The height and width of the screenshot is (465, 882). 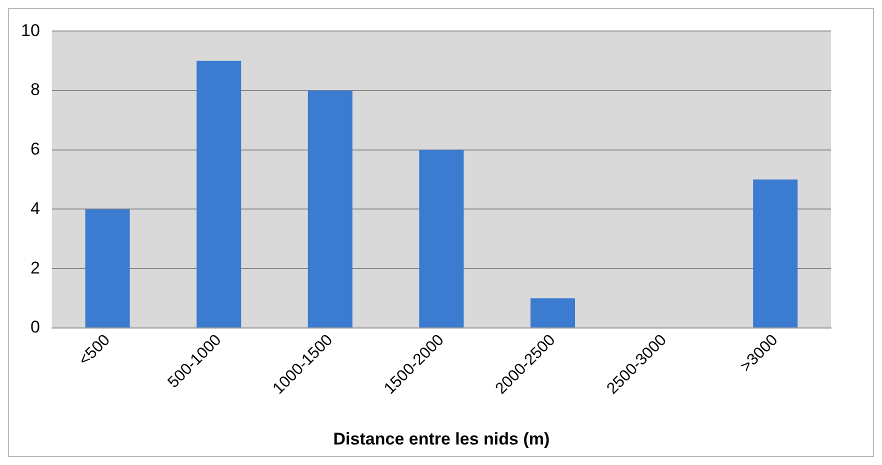 What do you see at coordinates (35, 149) in the screenshot?
I see `y-tick-label: 6` at bounding box center [35, 149].